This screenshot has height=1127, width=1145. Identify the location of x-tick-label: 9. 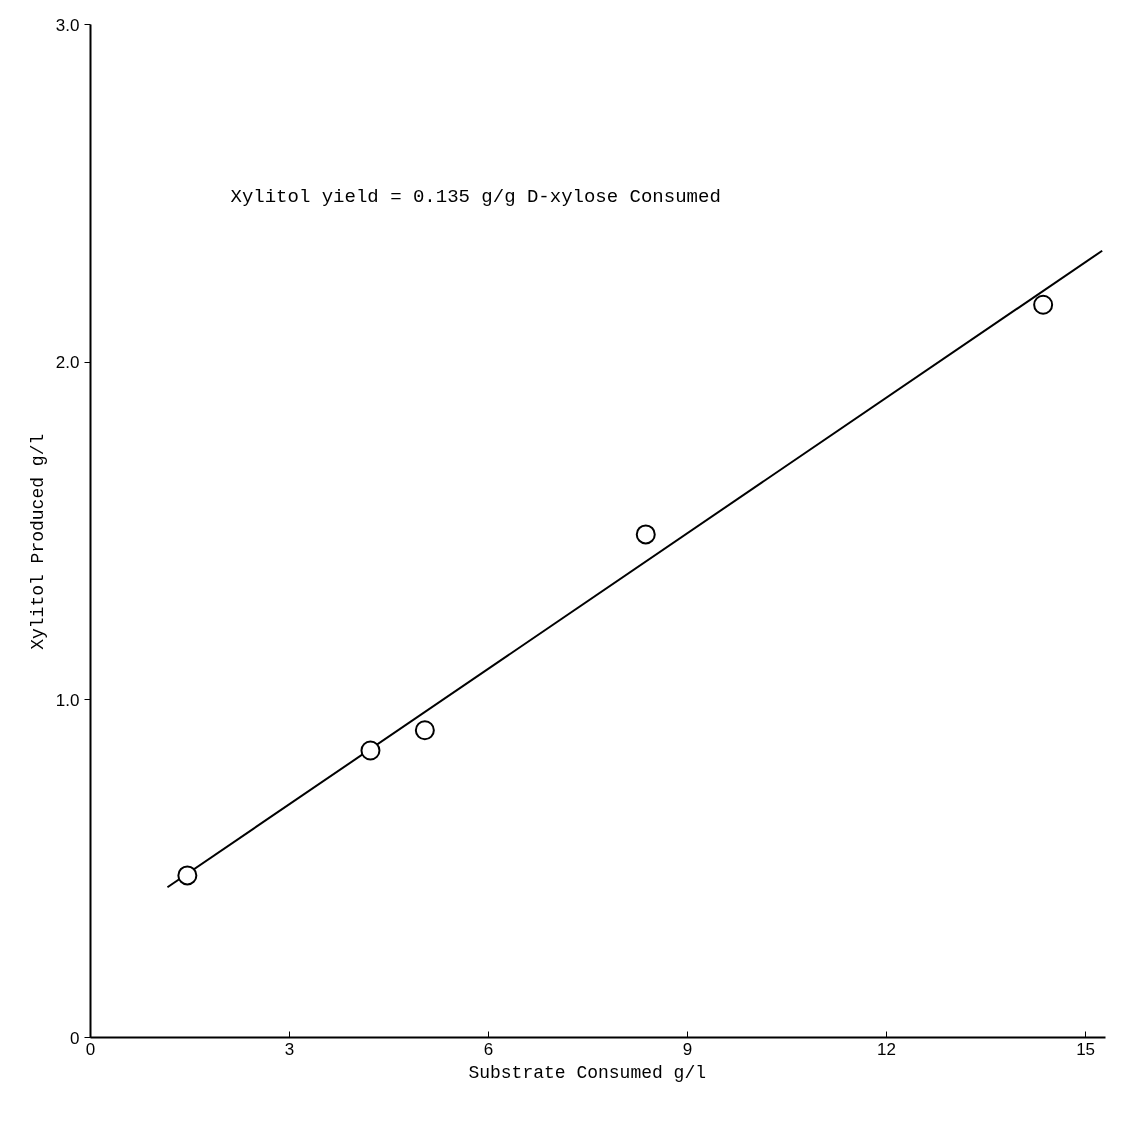
(687, 1049).